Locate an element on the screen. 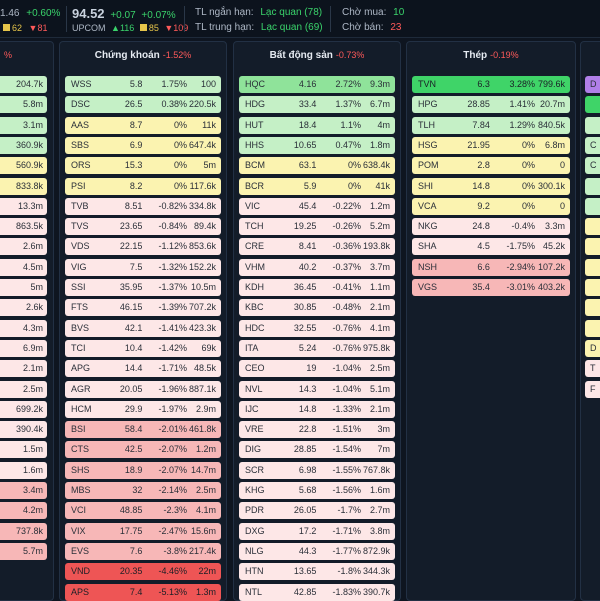 This screenshot has width=600, height=601. stock-row: 5.8m is located at coordinates (23, 105).